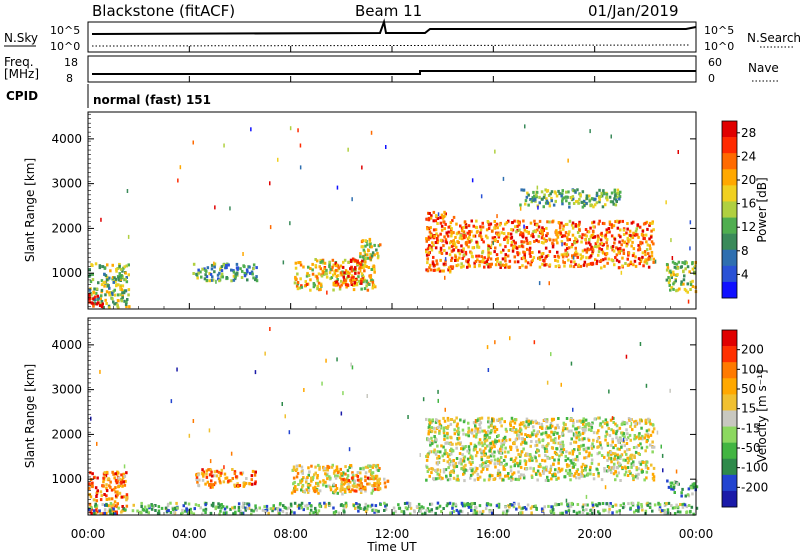  I want to click on colorbar-segment, so click(729, 338).